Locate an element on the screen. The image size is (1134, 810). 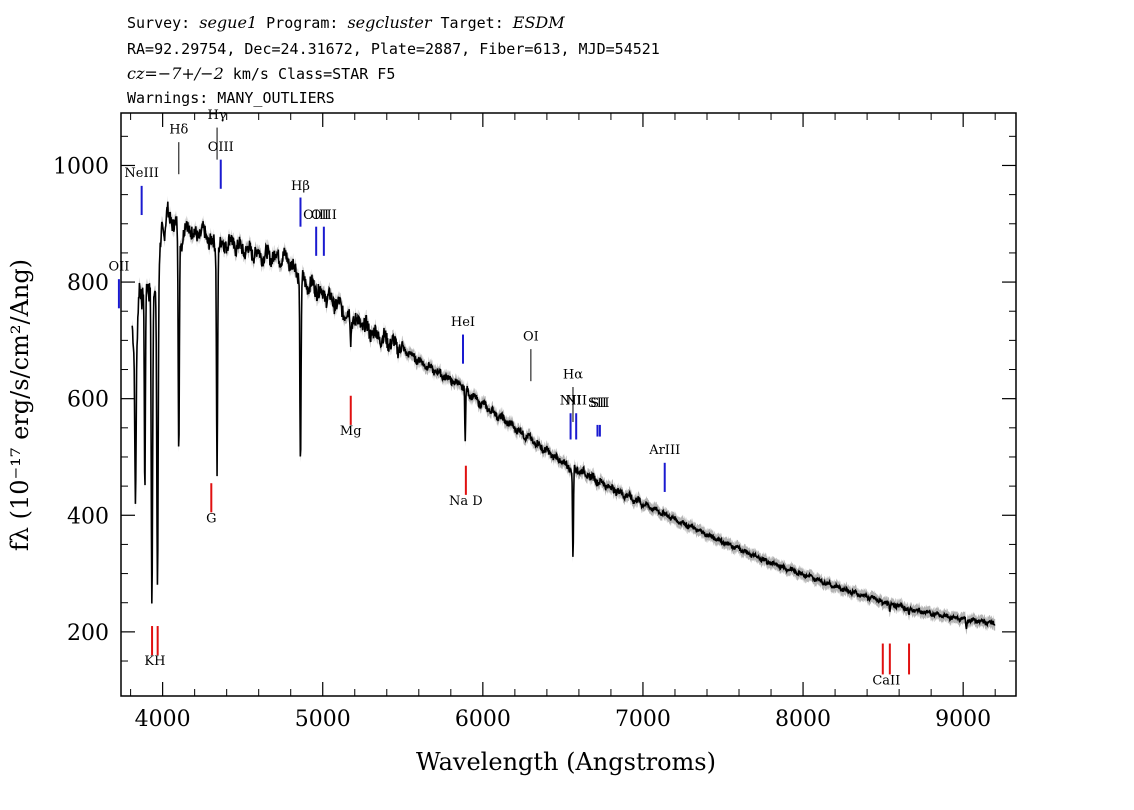
balmer-line-label: OI is located at coordinates (531, 336).